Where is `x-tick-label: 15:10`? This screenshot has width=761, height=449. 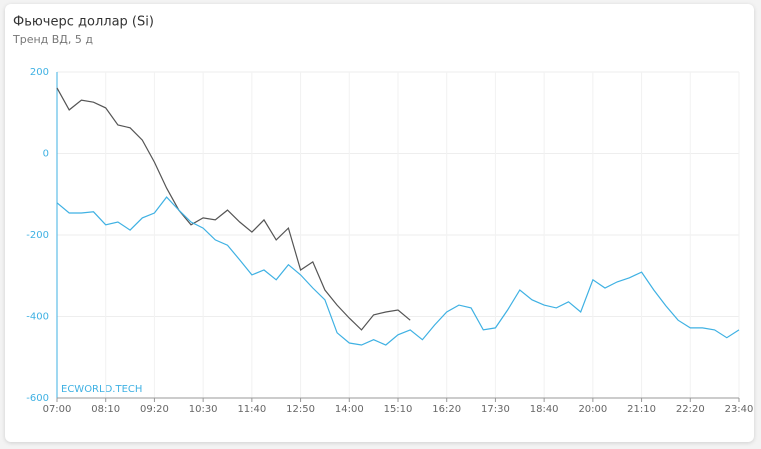
x-tick-label: 15:10 is located at coordinates (398, 409).